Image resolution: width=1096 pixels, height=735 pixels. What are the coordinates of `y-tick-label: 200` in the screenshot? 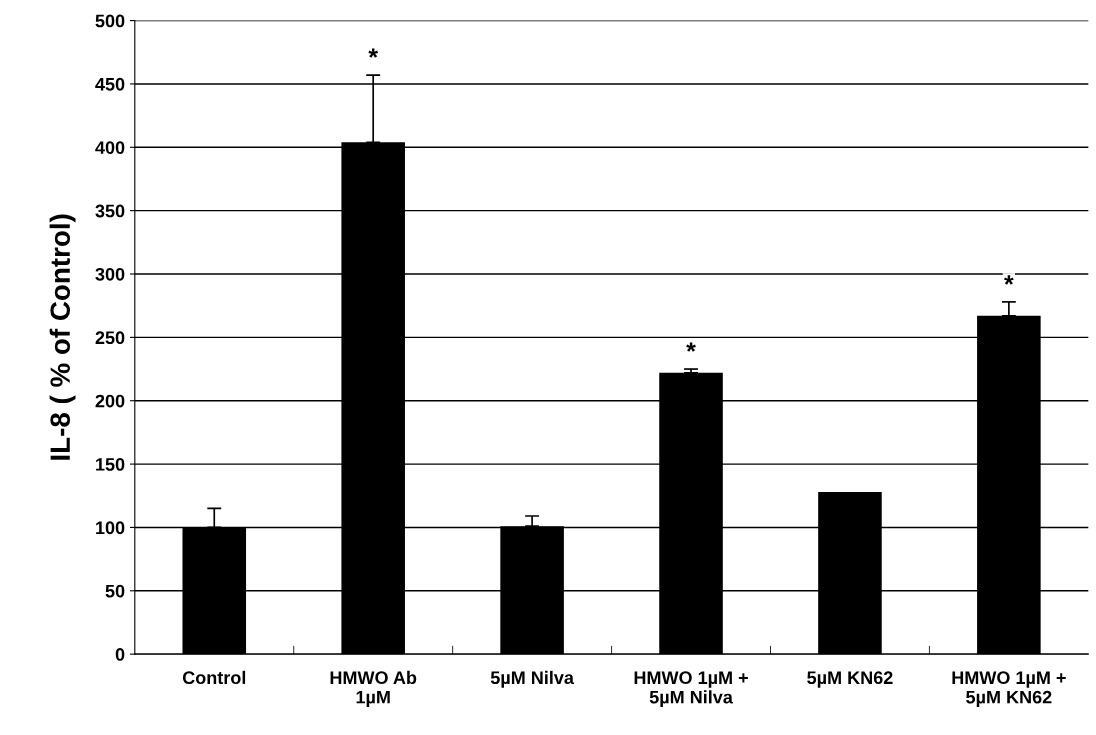 It's located at (110, 401).